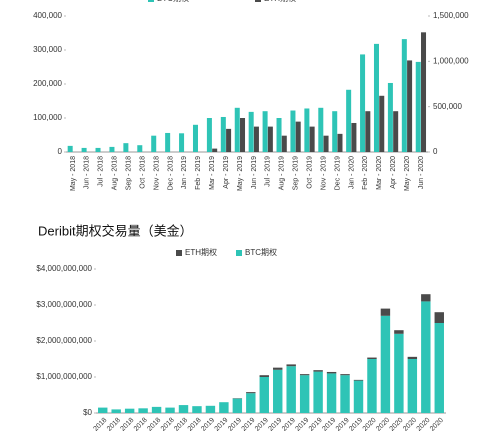  Describe the element at coordinates (128, 173) in the screenshot. I see `x-tick-label: Sep - 2018` at that location.